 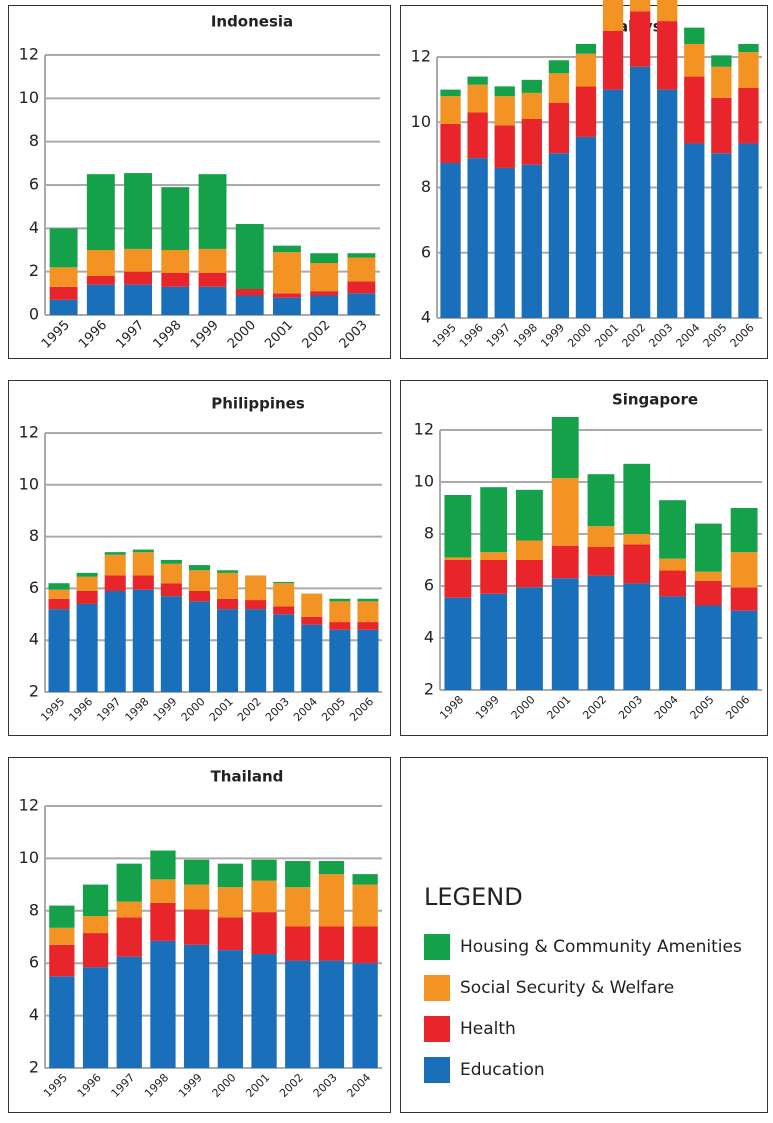 What do you see at coordinates (252, 22) in the screenshot?
I see `chart-title: Indonesia` at bounding box center [252, 22].